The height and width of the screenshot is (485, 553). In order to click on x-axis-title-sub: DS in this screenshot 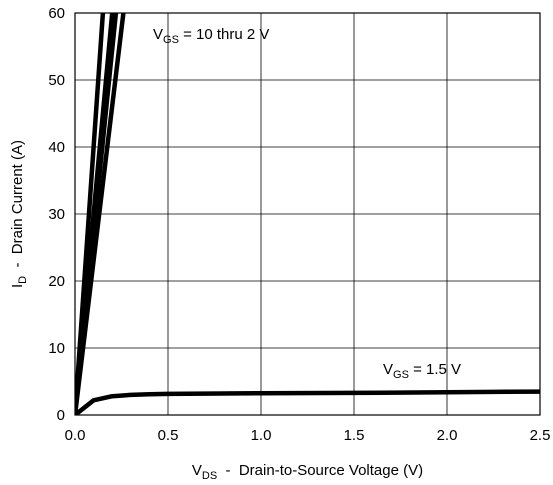, I will do `click(209, 476)`.